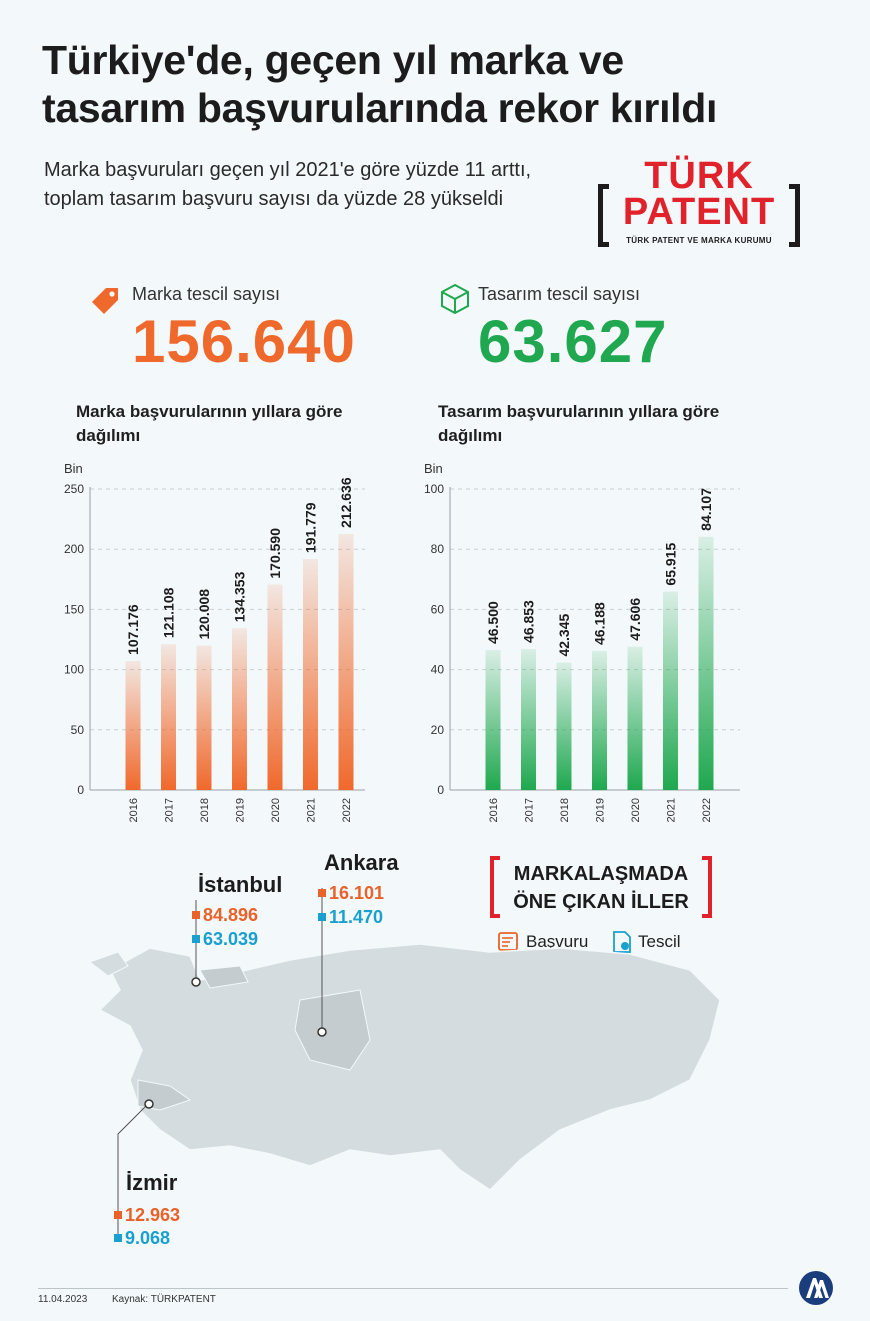 This screenshot has height=1321, width=870. I want to click on legend-title-1: MARKALAŞMADA, so click(601, 874).